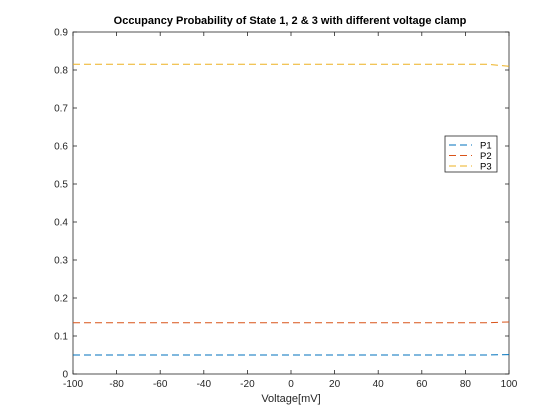 The width and height of the screenshot is (560, 420). What do you see at coordinates (160, 384) in the screenshot?
I see `x-tick-label: -60` at bounding box center [160, 384].